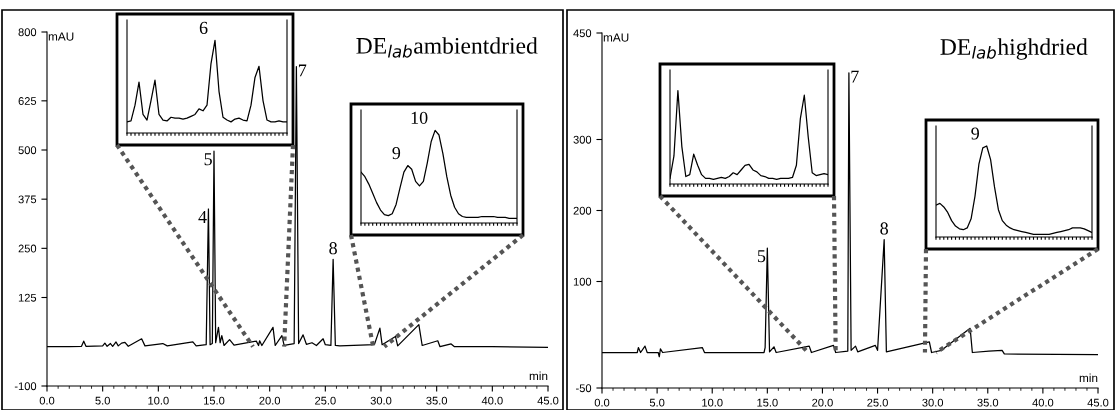  I want to click on y-tick-label: -50, so click(584, 388).